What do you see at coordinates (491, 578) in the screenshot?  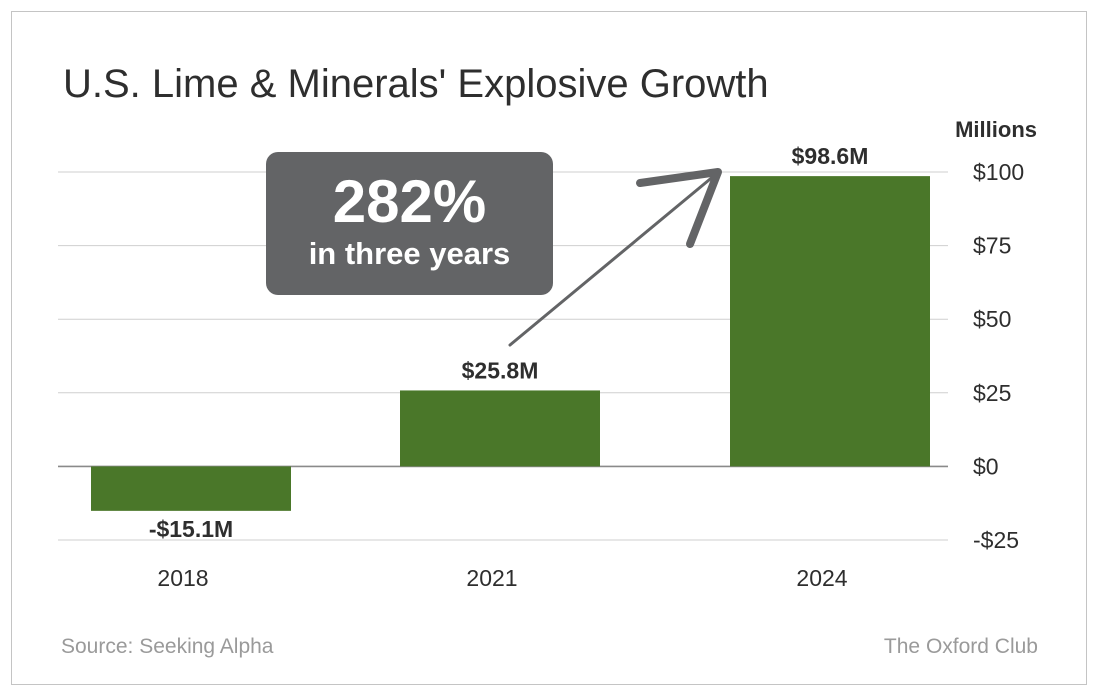 I see `x-tick-label: 2021` at bounding box center [491, 578].